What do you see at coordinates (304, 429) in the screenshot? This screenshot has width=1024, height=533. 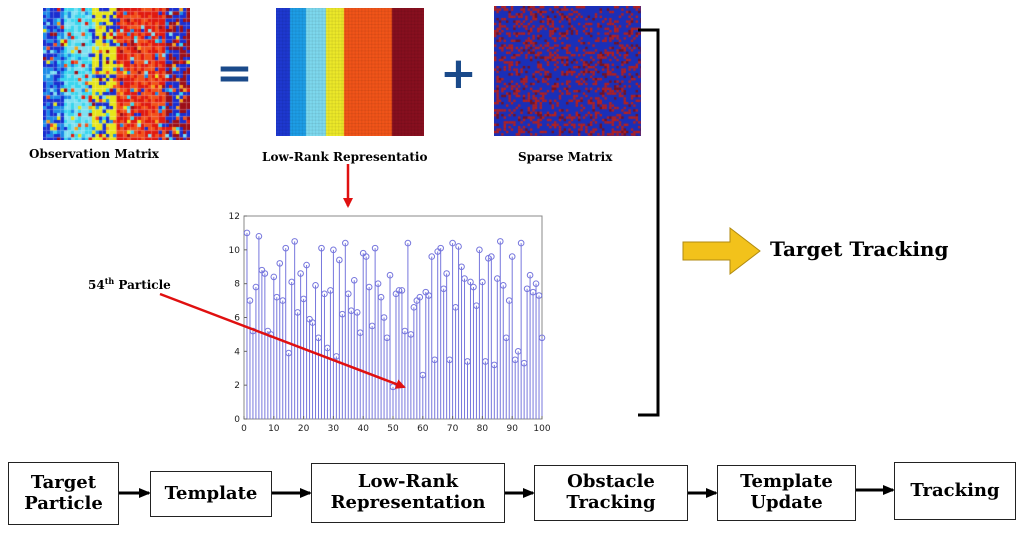 I see `x-tick-label: 20` at bounding box center [304, 429].